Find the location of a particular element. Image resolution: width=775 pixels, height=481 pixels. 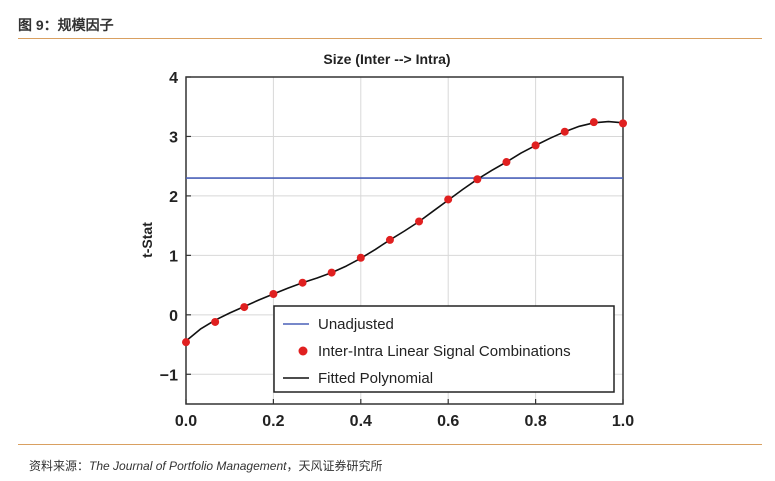

y-tick-label: 2 is located at coordinates (173, 197).